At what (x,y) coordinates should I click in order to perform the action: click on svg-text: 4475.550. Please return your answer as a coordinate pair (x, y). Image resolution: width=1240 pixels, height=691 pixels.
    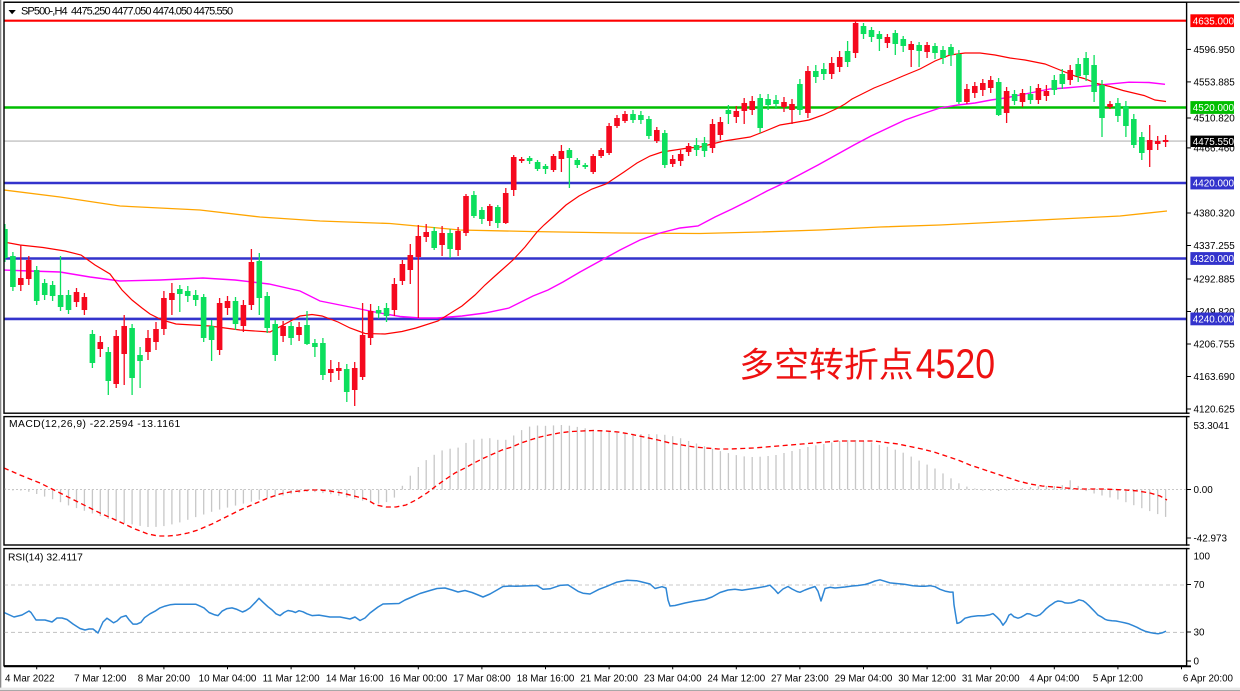
    Looking at the image, I should click on (1214, 142).